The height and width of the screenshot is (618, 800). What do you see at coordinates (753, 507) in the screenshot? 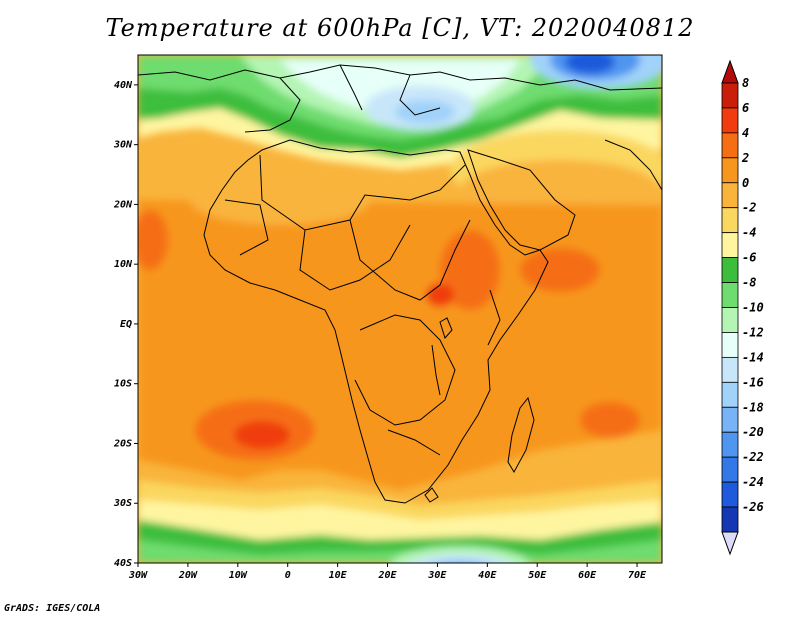
I see `colorbar-label: -26` at bounding box center [753, 507].